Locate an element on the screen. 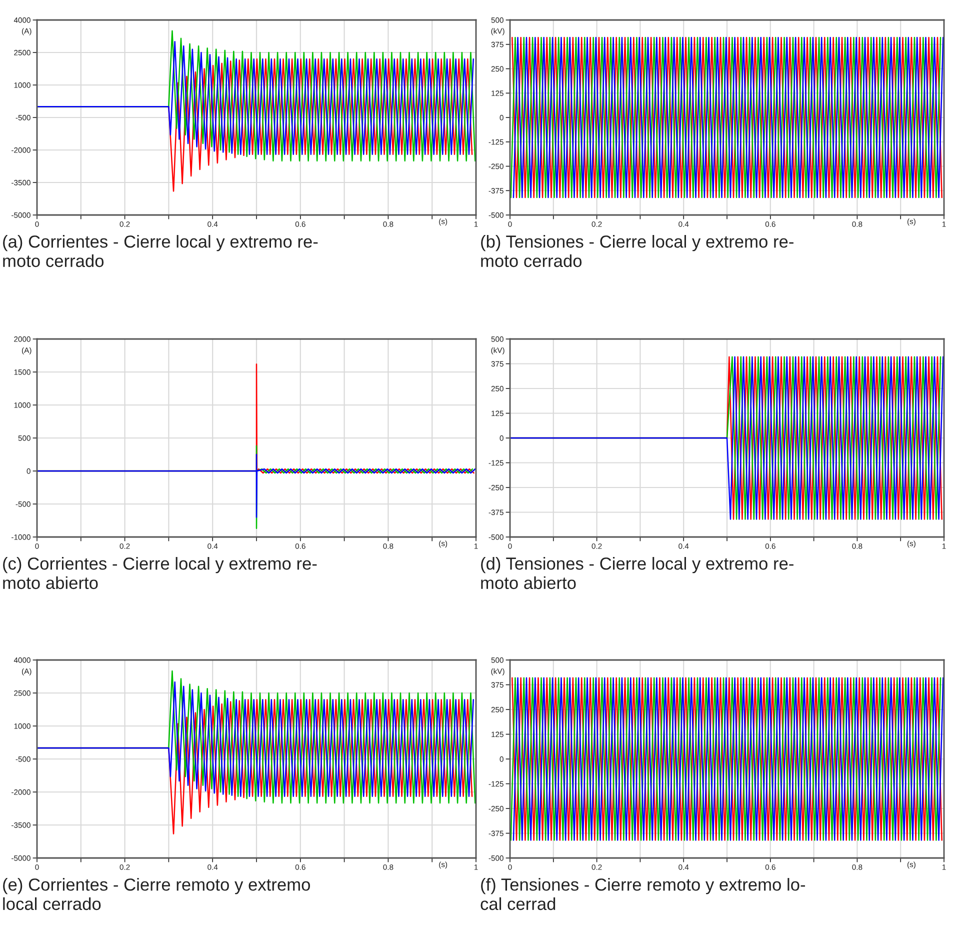 The image size is (957, 938). text: (b) Tensiones - Cierre local y extremo re- moto cerrado is located at coordinates (637, 251).